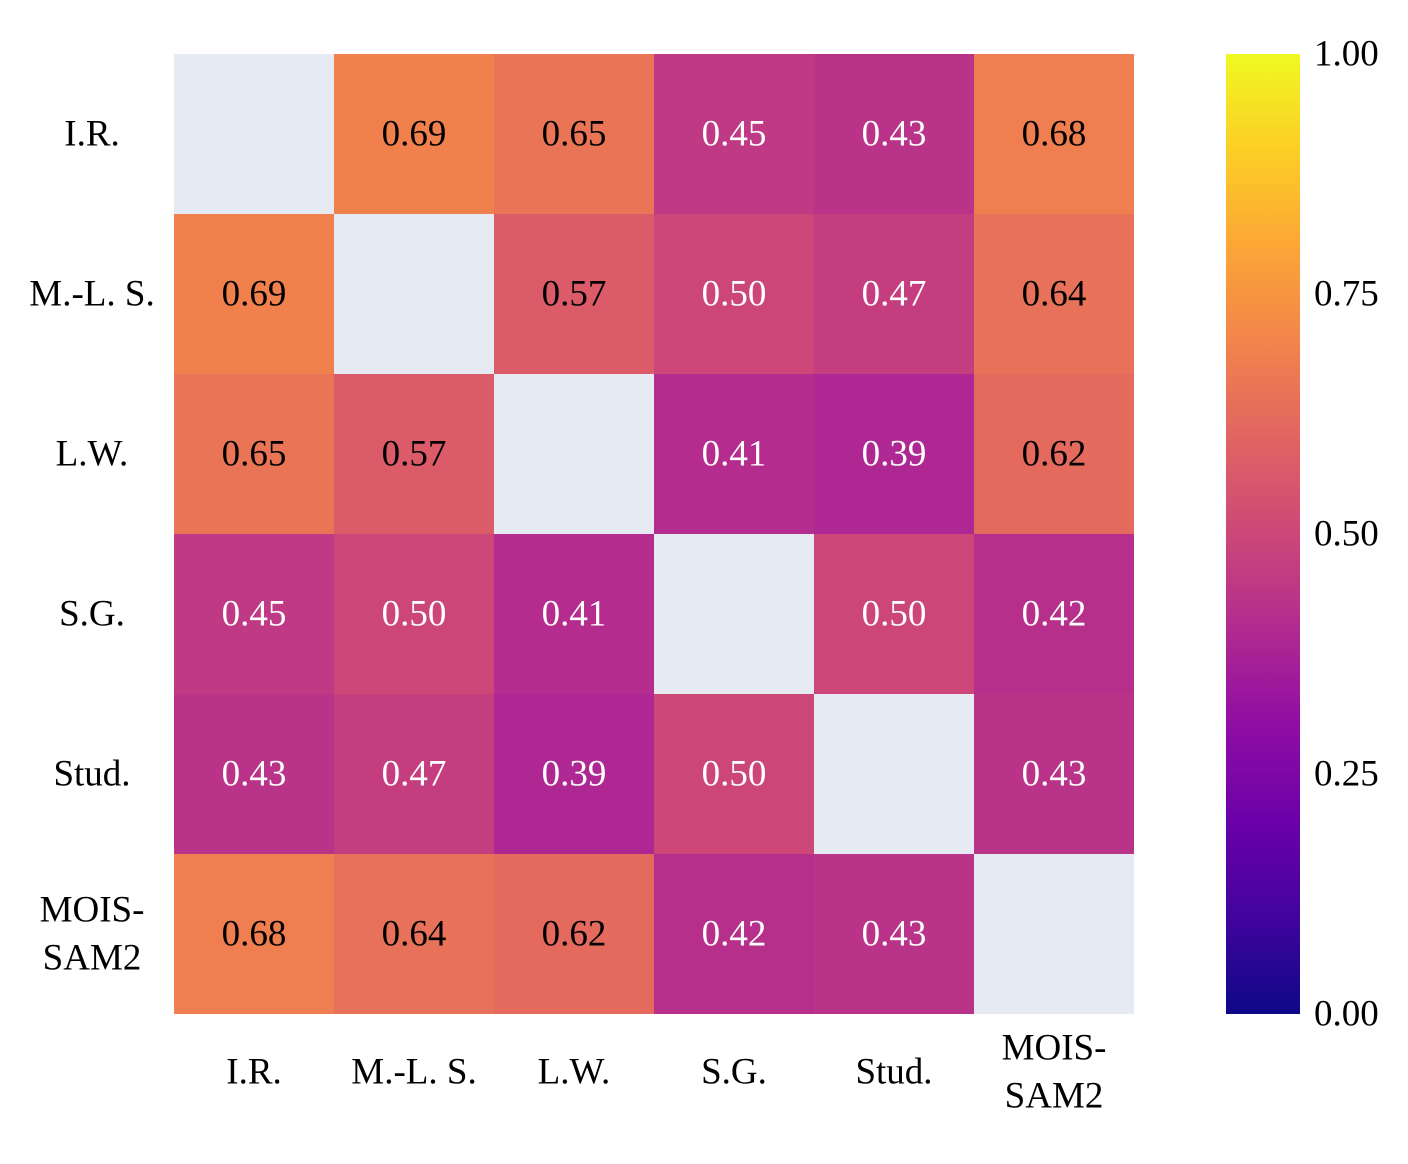 This screenshot has width=1408, height=1164. I want to click on heatmap-cell-r3-c5, so click(1054, 614).